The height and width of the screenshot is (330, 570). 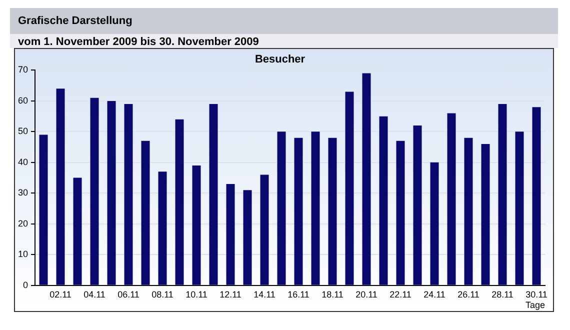 What do you see at coordinates (25, 285) in the screenshot?
I see `y-tick-label: 0` at bounding box center [25, 285].